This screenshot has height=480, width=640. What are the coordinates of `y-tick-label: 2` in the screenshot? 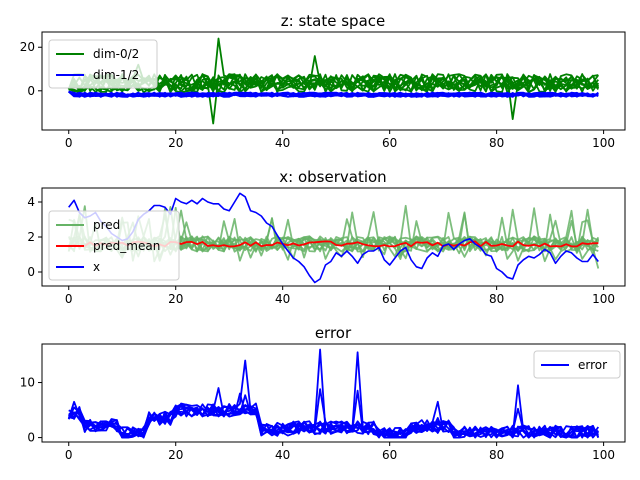 It's located at (31, 237).